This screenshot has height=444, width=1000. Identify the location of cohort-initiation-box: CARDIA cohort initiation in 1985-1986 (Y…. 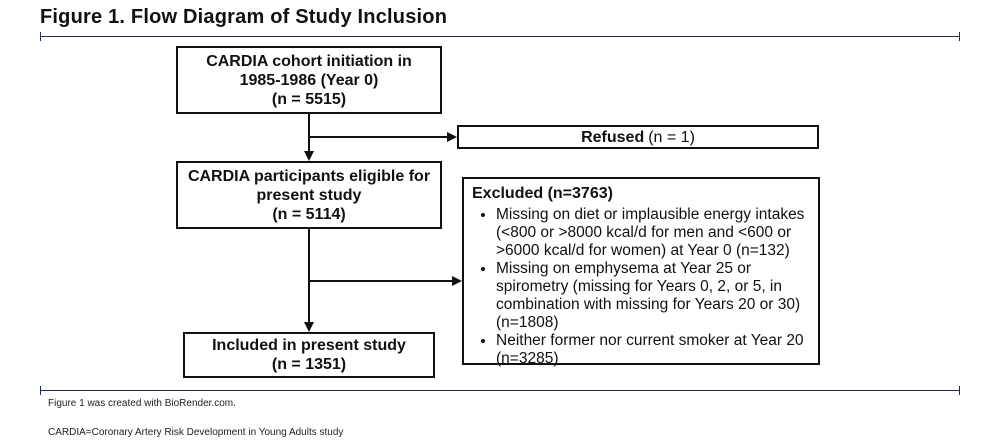
(309, 80).